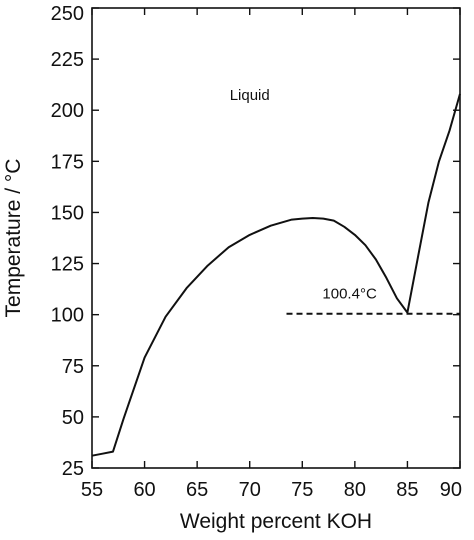 This screenshot has width=474, height=540. Describe the element at coordinates (302, 490) in the screenshot. I see `x-tick-label: 75` at that location.